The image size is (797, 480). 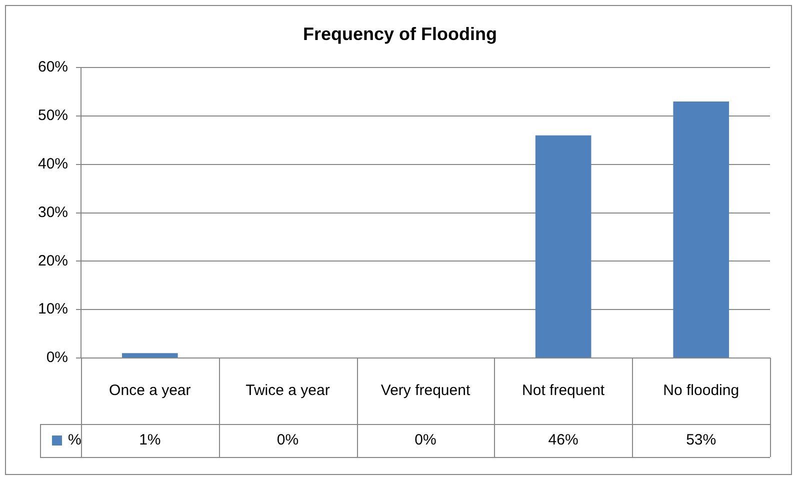 I want to click on y-tick-label: 50%, so click(x=53, y=115).